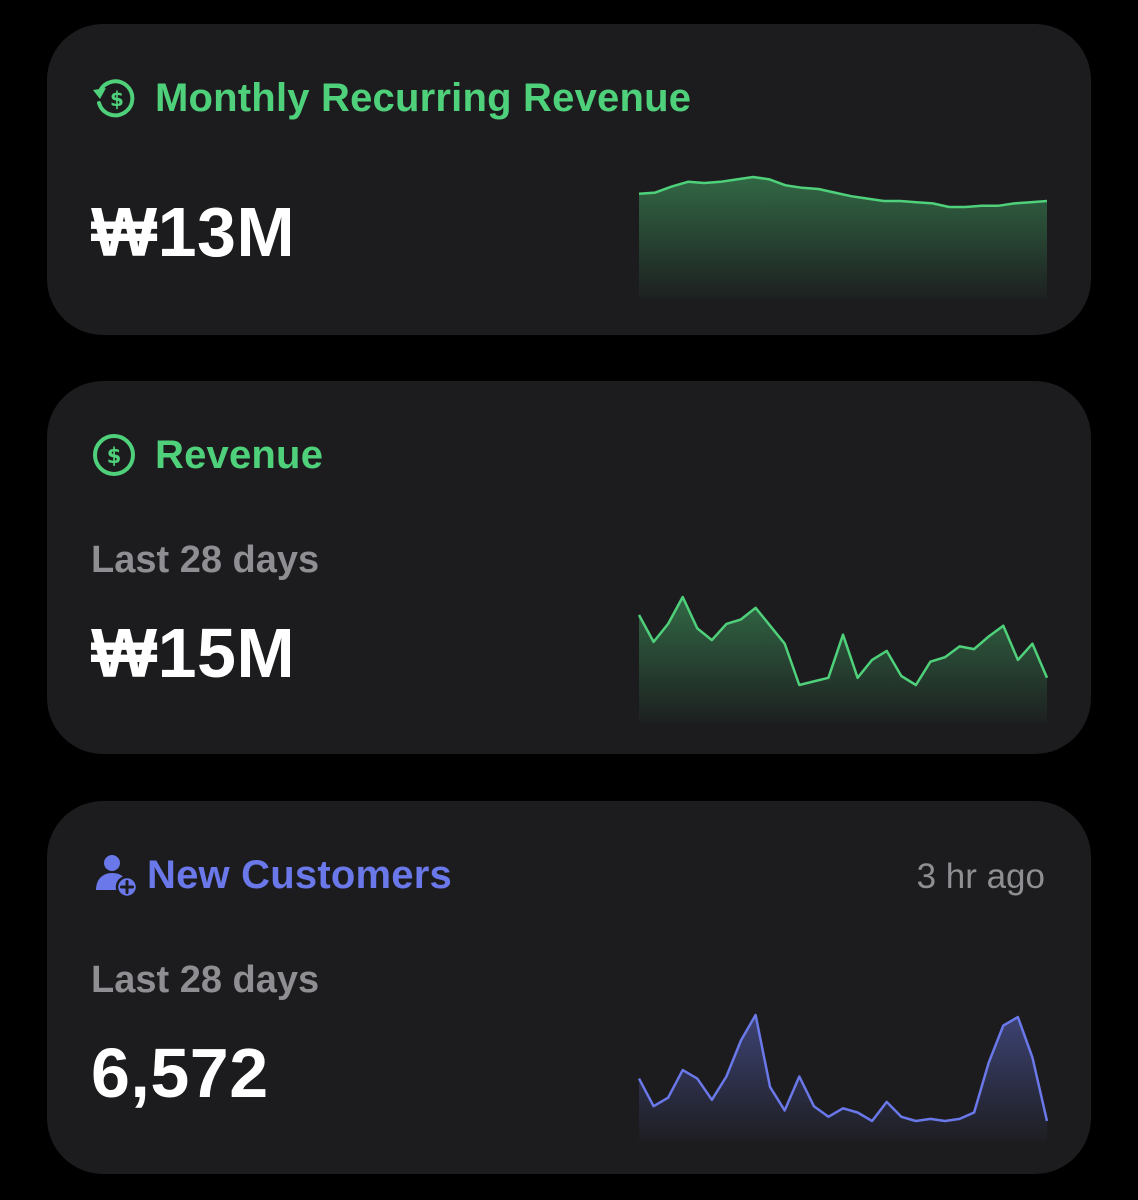 The image size is (1138, 1200). I want to click on revenue-period: Last 28 days, so click(205, 560).